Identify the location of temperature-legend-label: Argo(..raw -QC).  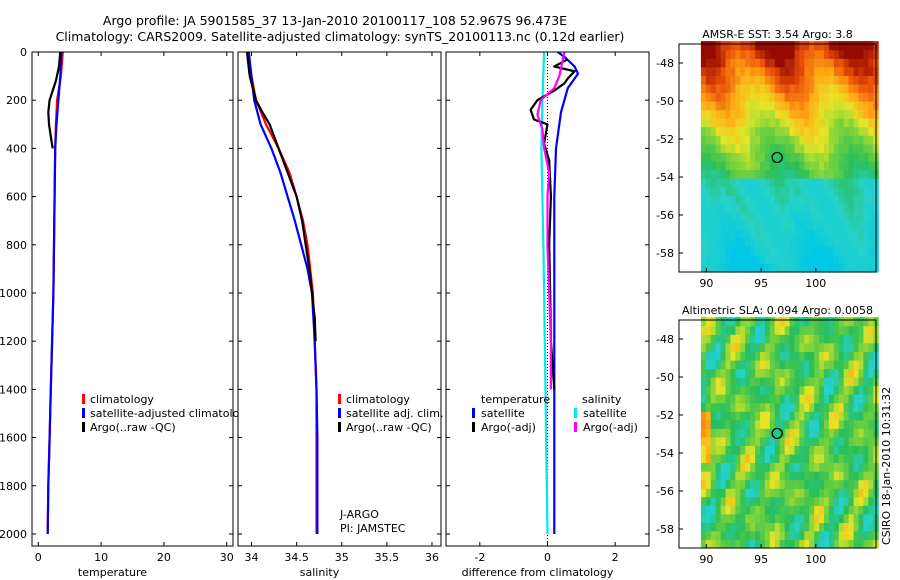
(133, 427).